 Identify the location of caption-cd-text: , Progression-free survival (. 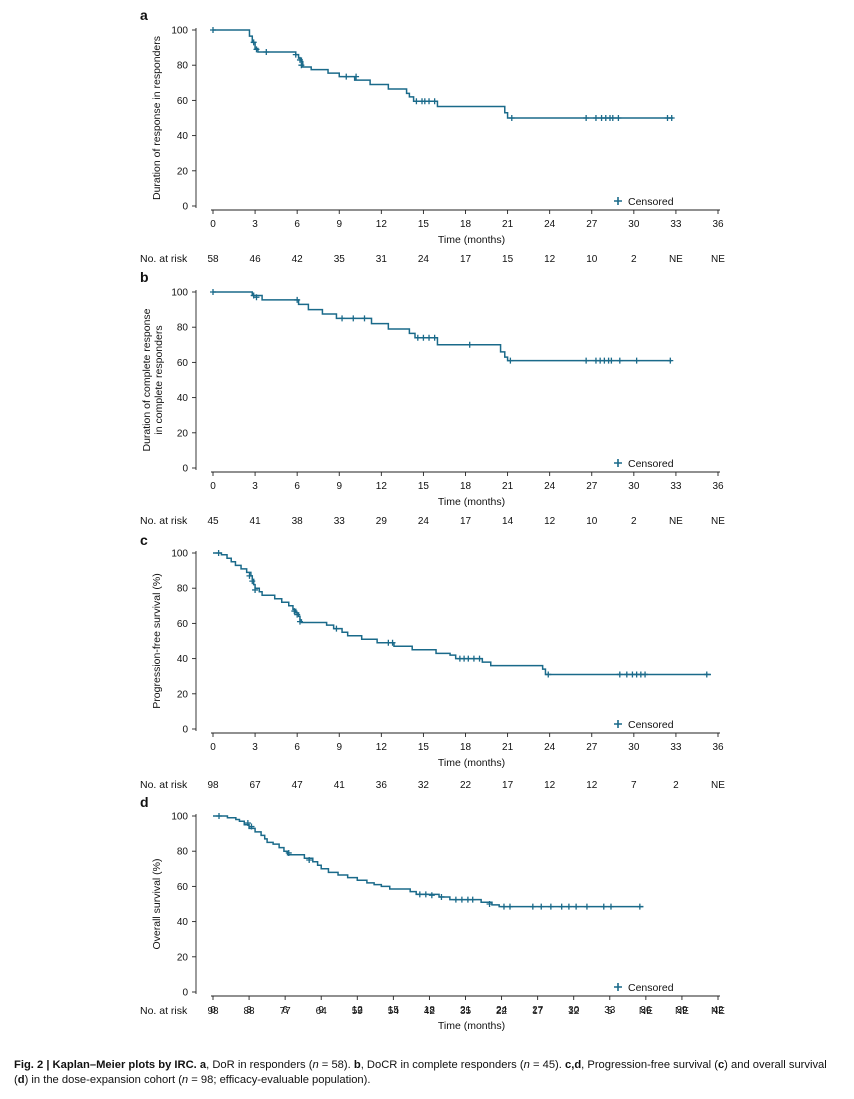
(649, 1065).